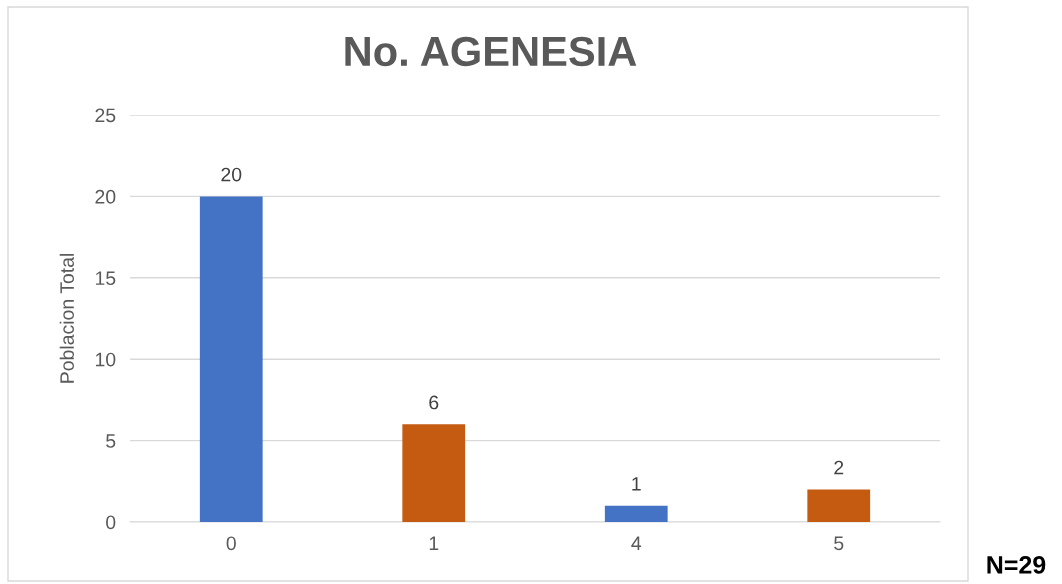 The image size is (1062, 584). I want to click on y-tick-label: 20, so click(105, 196).